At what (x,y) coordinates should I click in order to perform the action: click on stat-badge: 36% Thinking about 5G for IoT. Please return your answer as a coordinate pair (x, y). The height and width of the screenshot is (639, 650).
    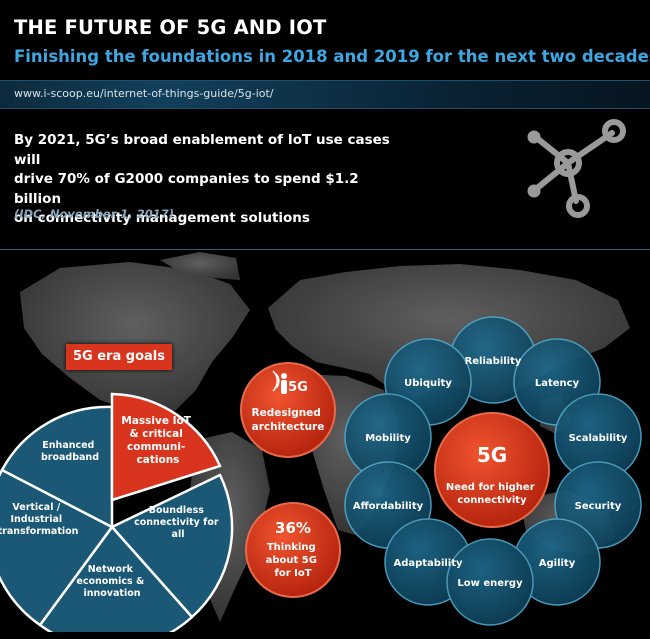
    Looking at the image, I should click on (293, 550).